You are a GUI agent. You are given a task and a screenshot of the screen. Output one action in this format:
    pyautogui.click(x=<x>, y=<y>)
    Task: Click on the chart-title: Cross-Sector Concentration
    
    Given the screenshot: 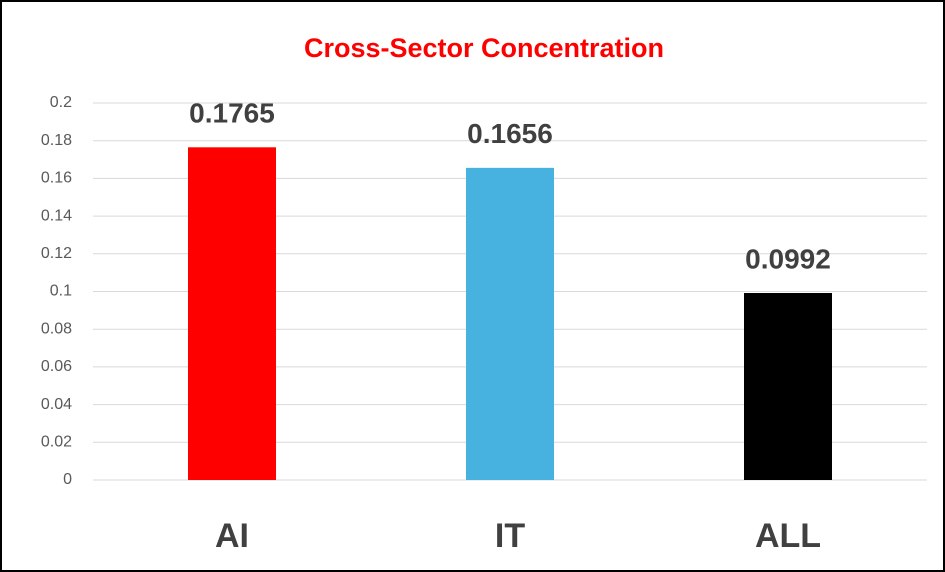 What is the action you would take?
    pyautogui.click(x=484, y=48)
    